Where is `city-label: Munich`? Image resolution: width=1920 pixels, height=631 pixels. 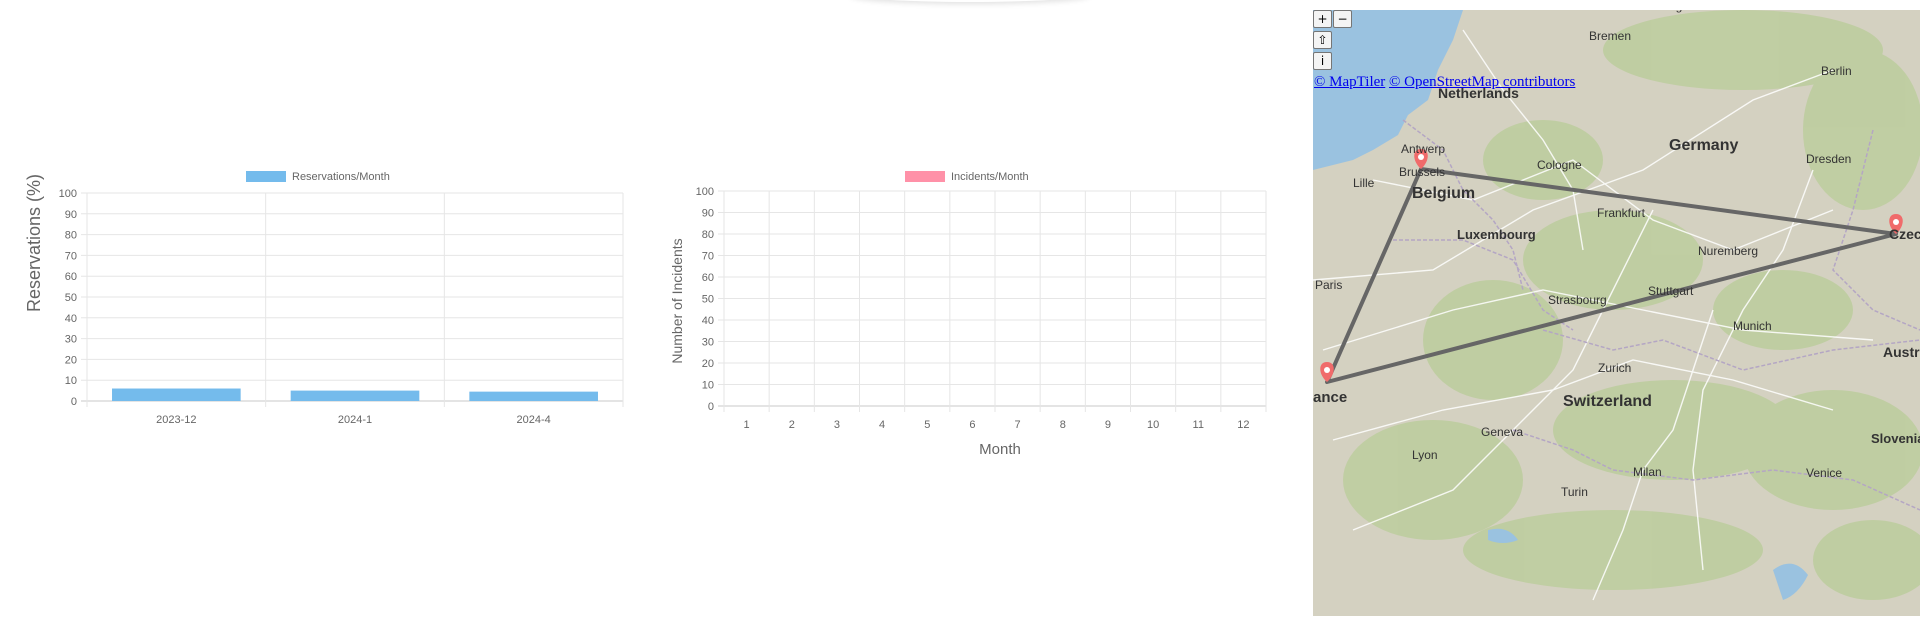
city-label: Munich is located at coordinates (1752, 326).